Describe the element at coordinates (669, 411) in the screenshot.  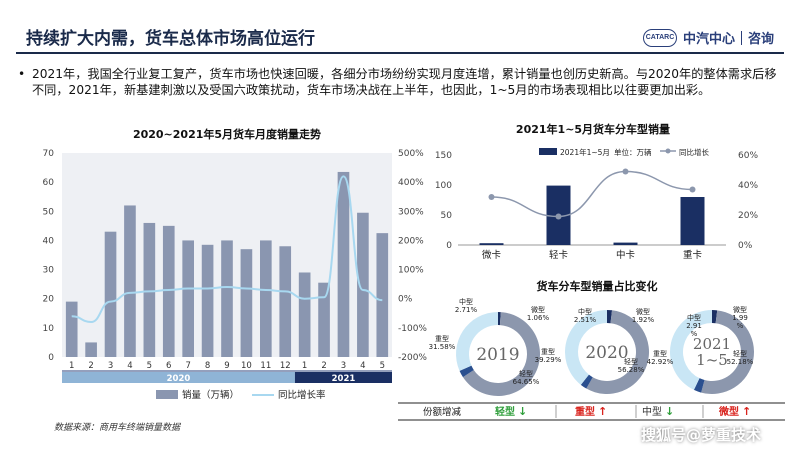
I see `share-row-item-arrow: ↓` at that location.